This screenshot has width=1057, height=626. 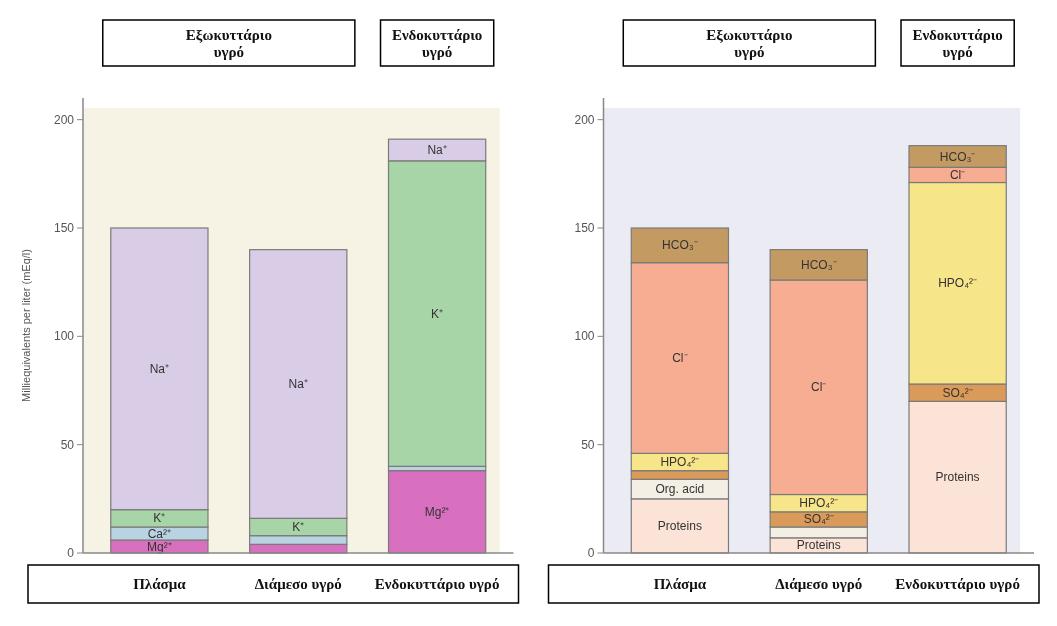 What do you see at coordinates (26, 325) in the screenshot?
I see `y-axis-title: Milliequivalents per liter (mEq/l)` at bounding box center [26, 325].